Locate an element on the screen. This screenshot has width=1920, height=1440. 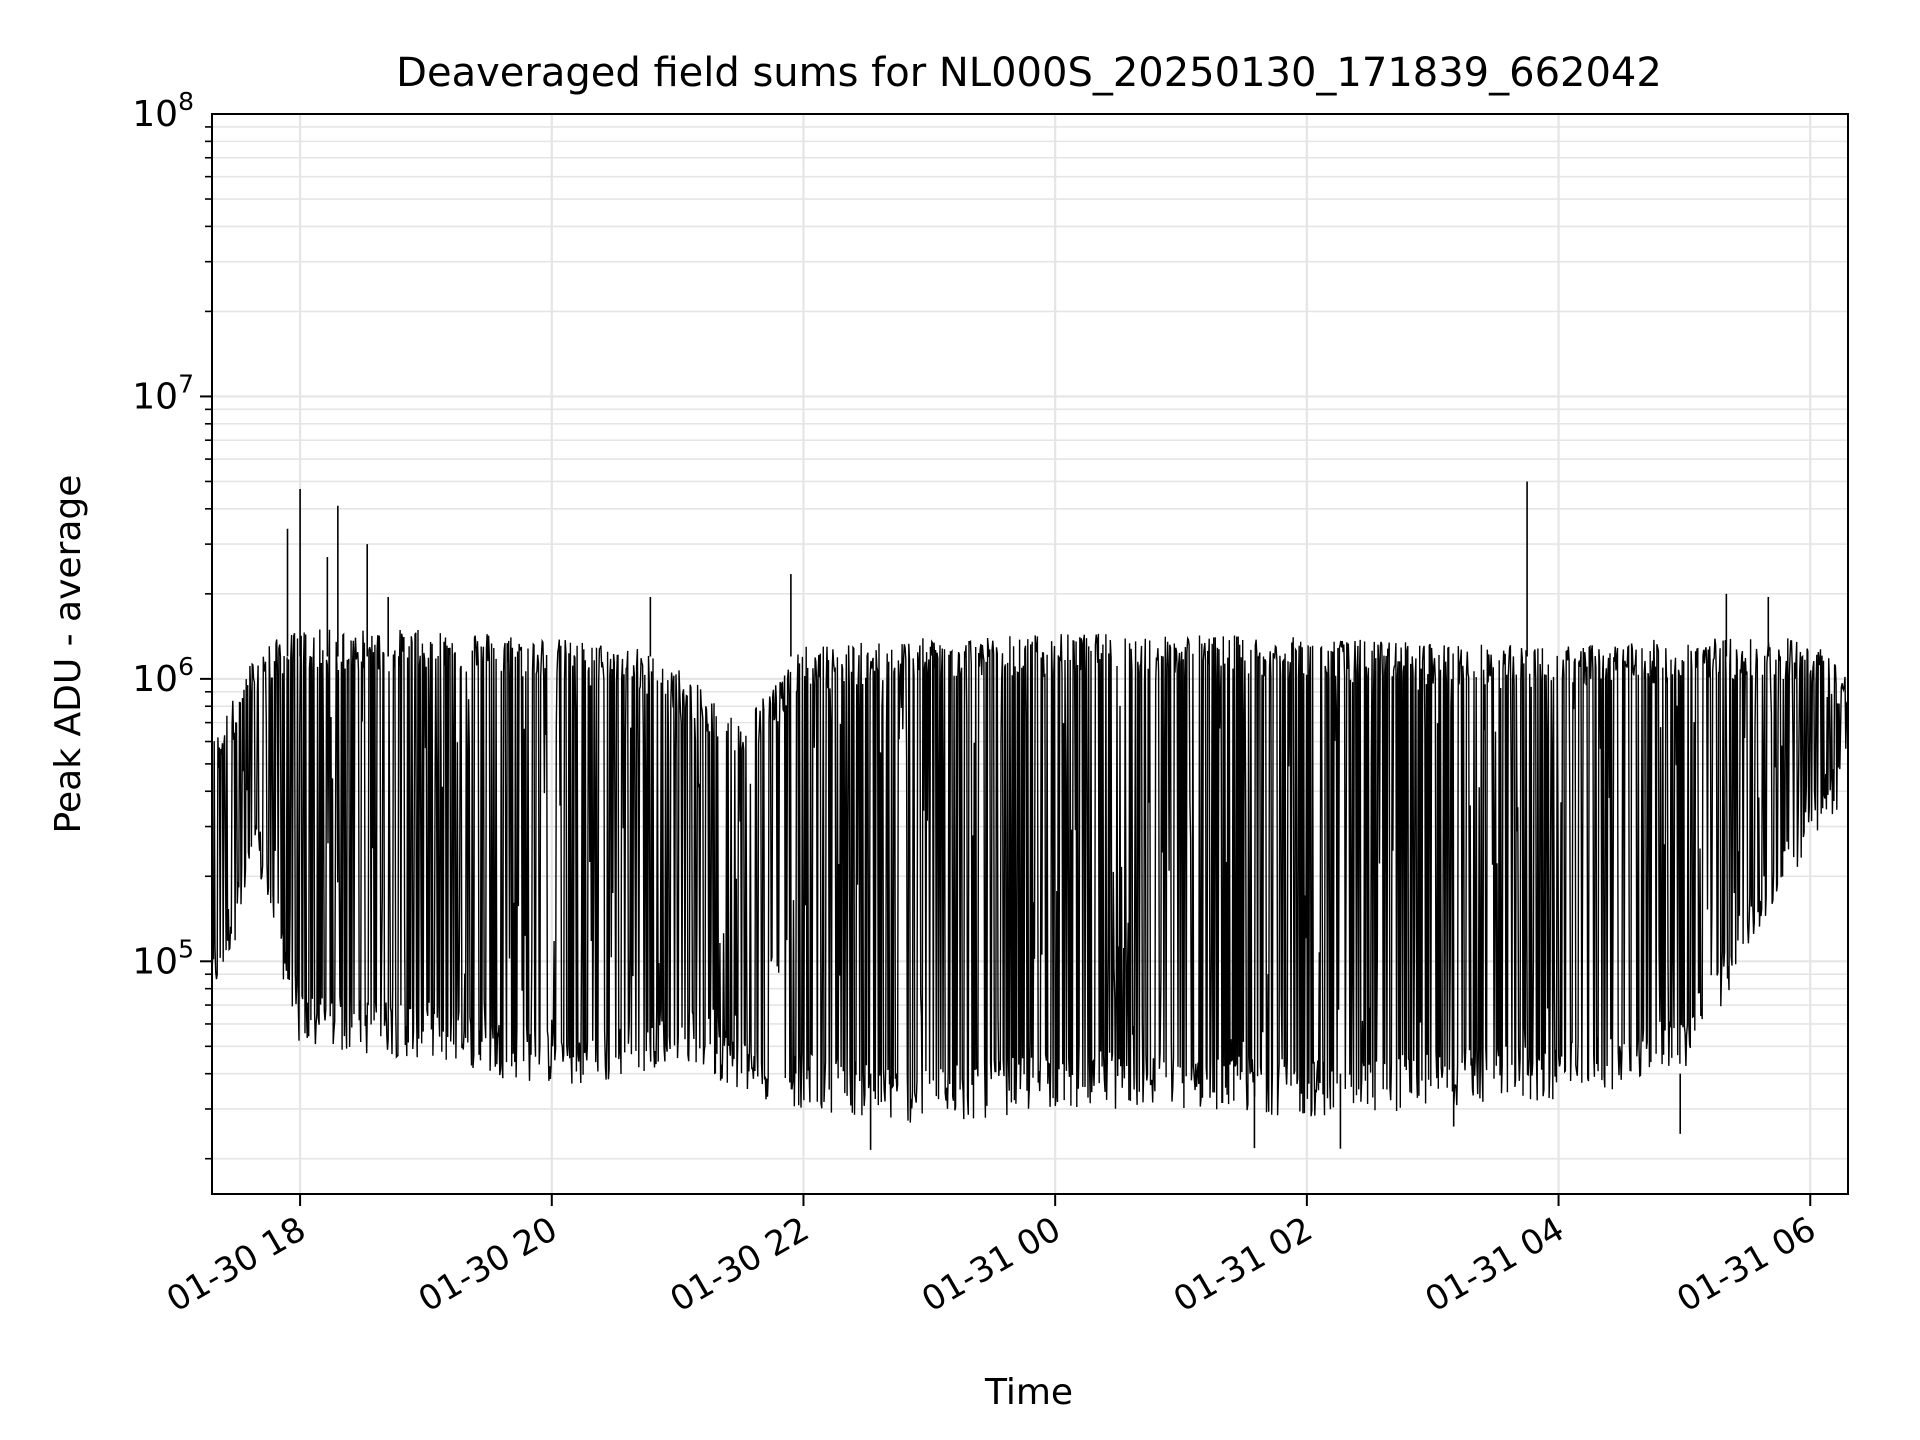
x-tick-label: 01-30 20 is located at coordinates (488, 1264).